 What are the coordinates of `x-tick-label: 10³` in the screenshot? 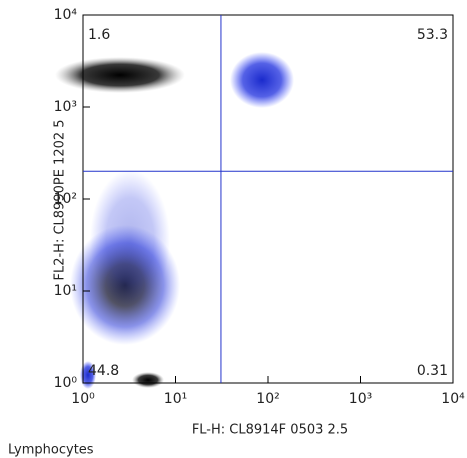 It's located at (360, 399).